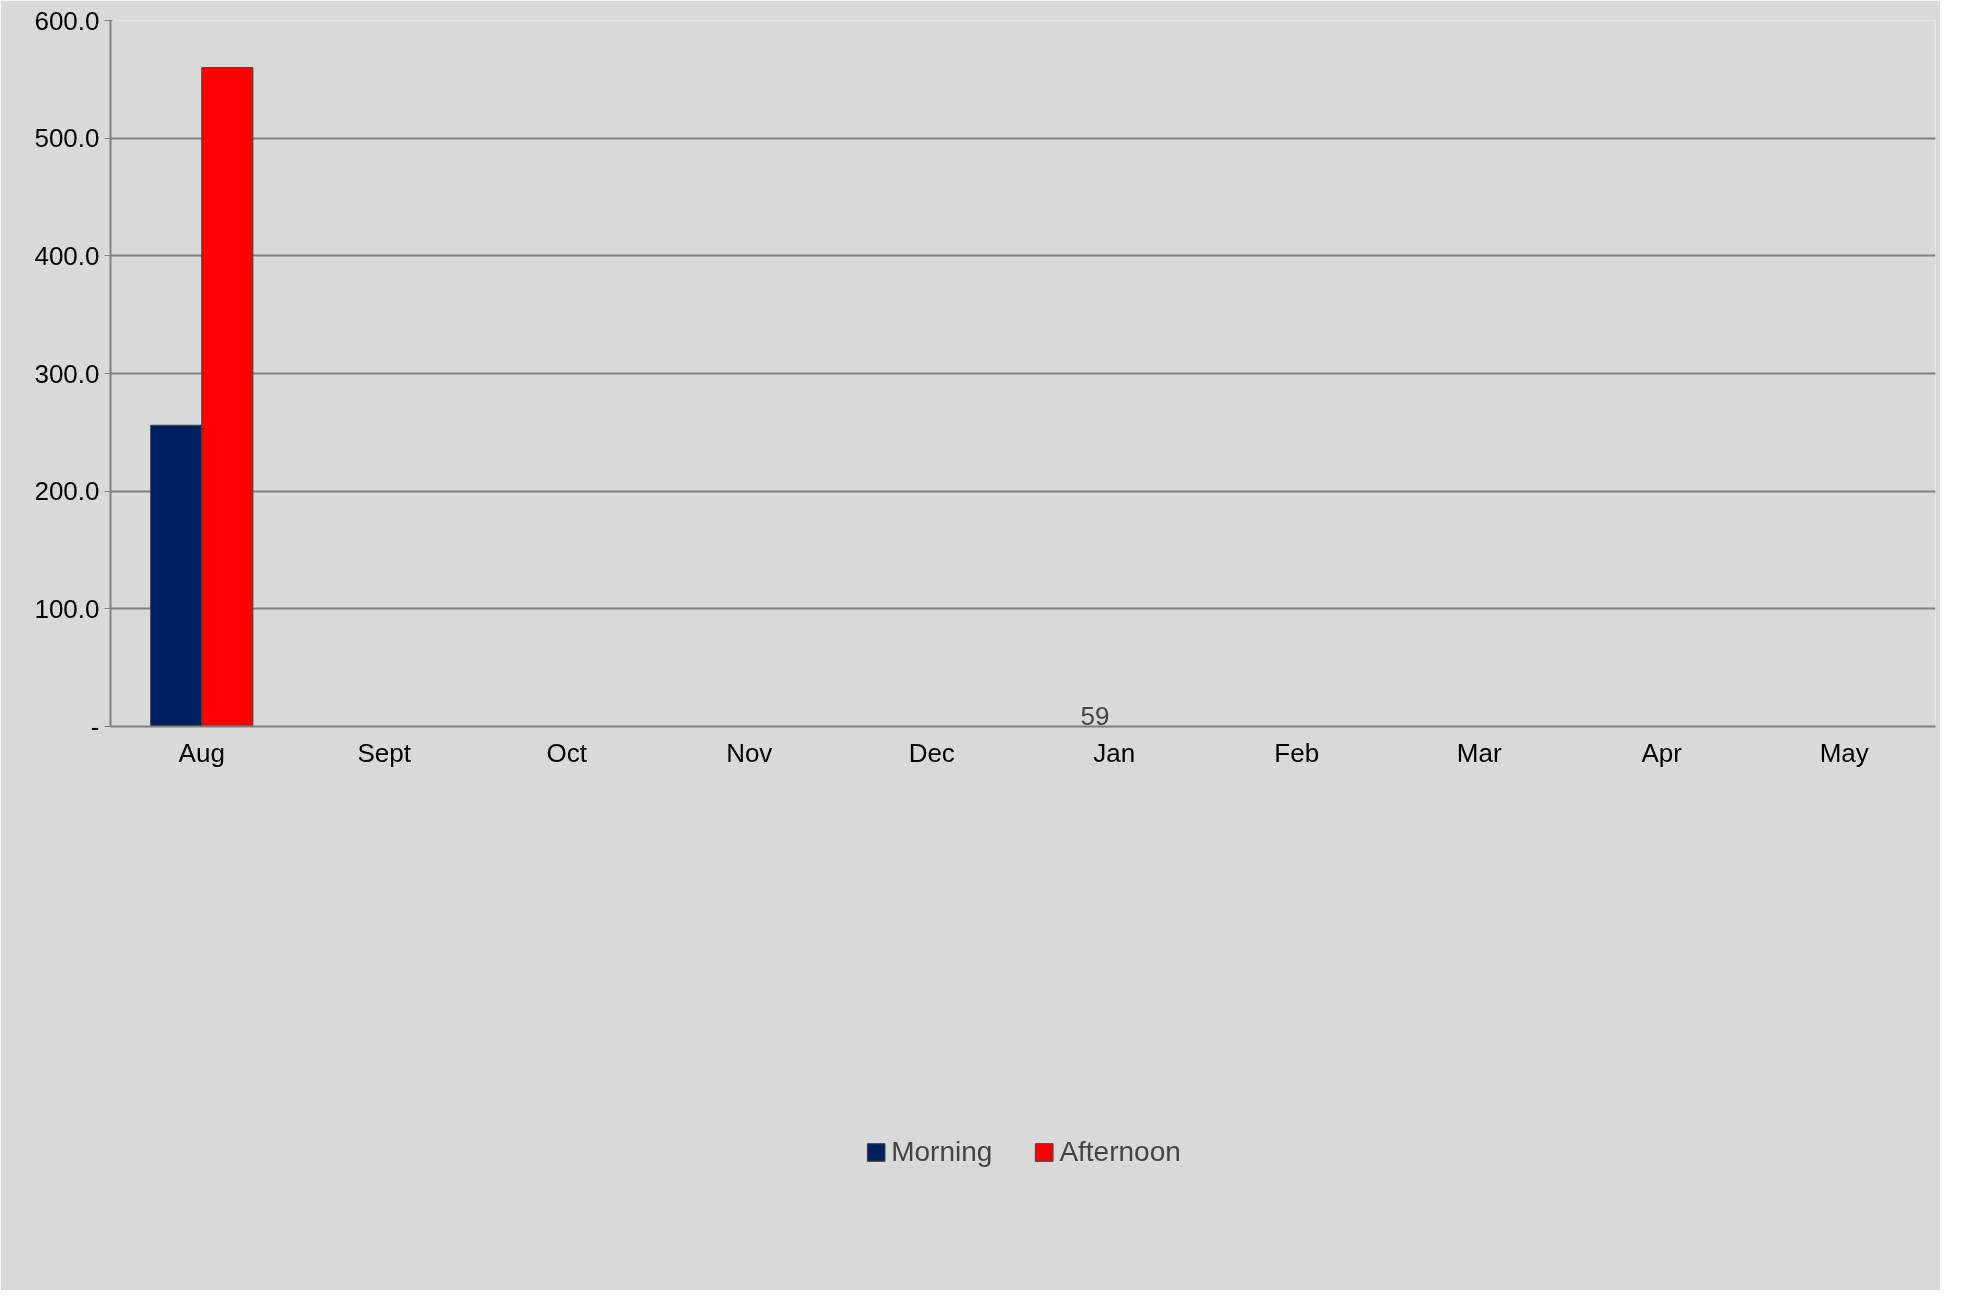  Describe the element at coordinates (67, 373) in the screenshot. I see `y-tick-label: 300.0` at that location.